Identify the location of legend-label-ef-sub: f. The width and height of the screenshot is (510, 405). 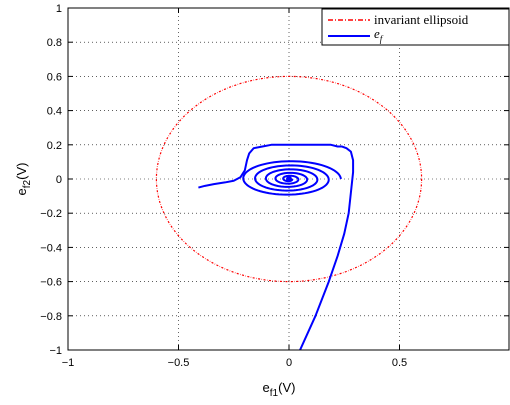
(382, 39).